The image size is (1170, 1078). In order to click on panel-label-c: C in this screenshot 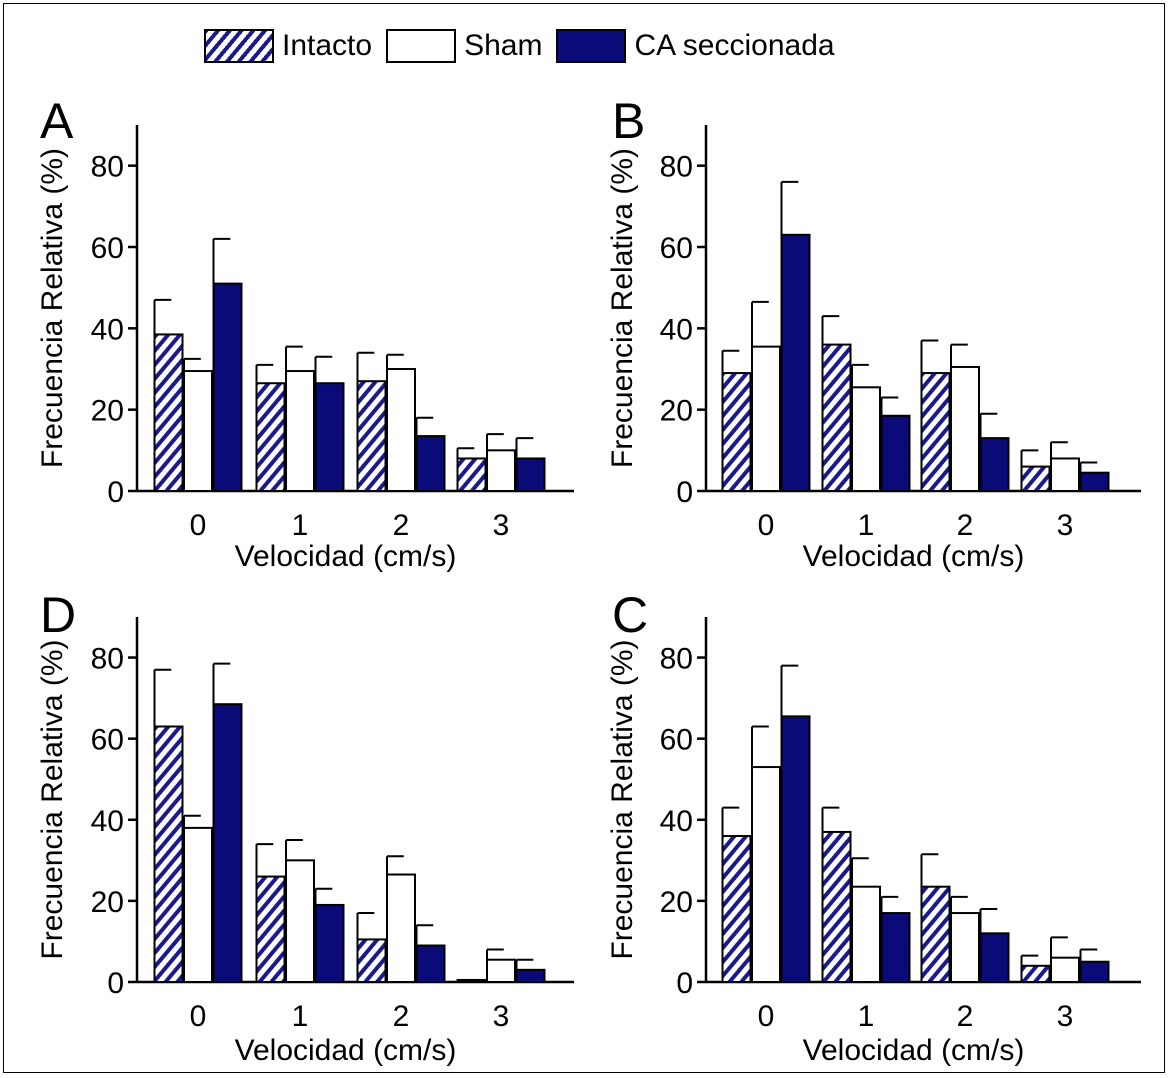, I will do `click(630, 615)`.